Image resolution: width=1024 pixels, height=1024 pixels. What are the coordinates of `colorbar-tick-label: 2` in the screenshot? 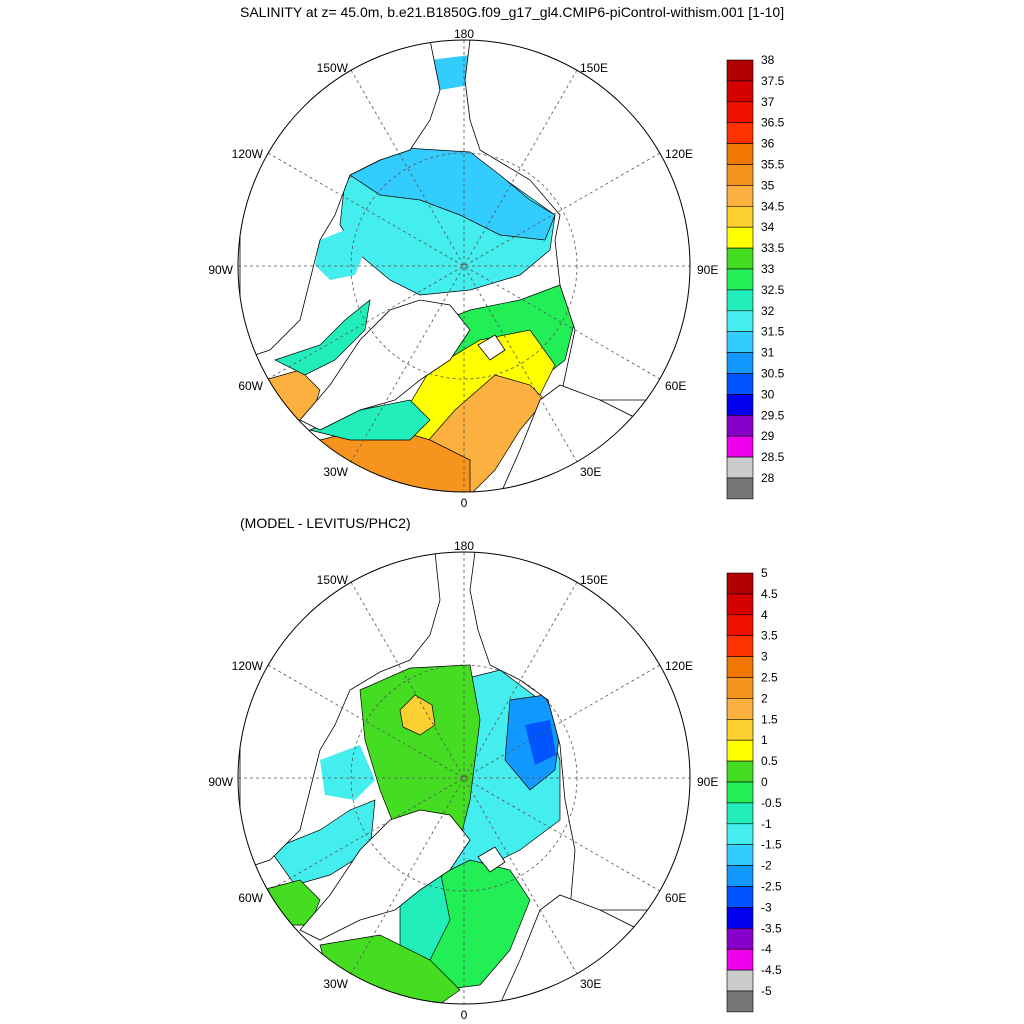 It's located at (764, 698).